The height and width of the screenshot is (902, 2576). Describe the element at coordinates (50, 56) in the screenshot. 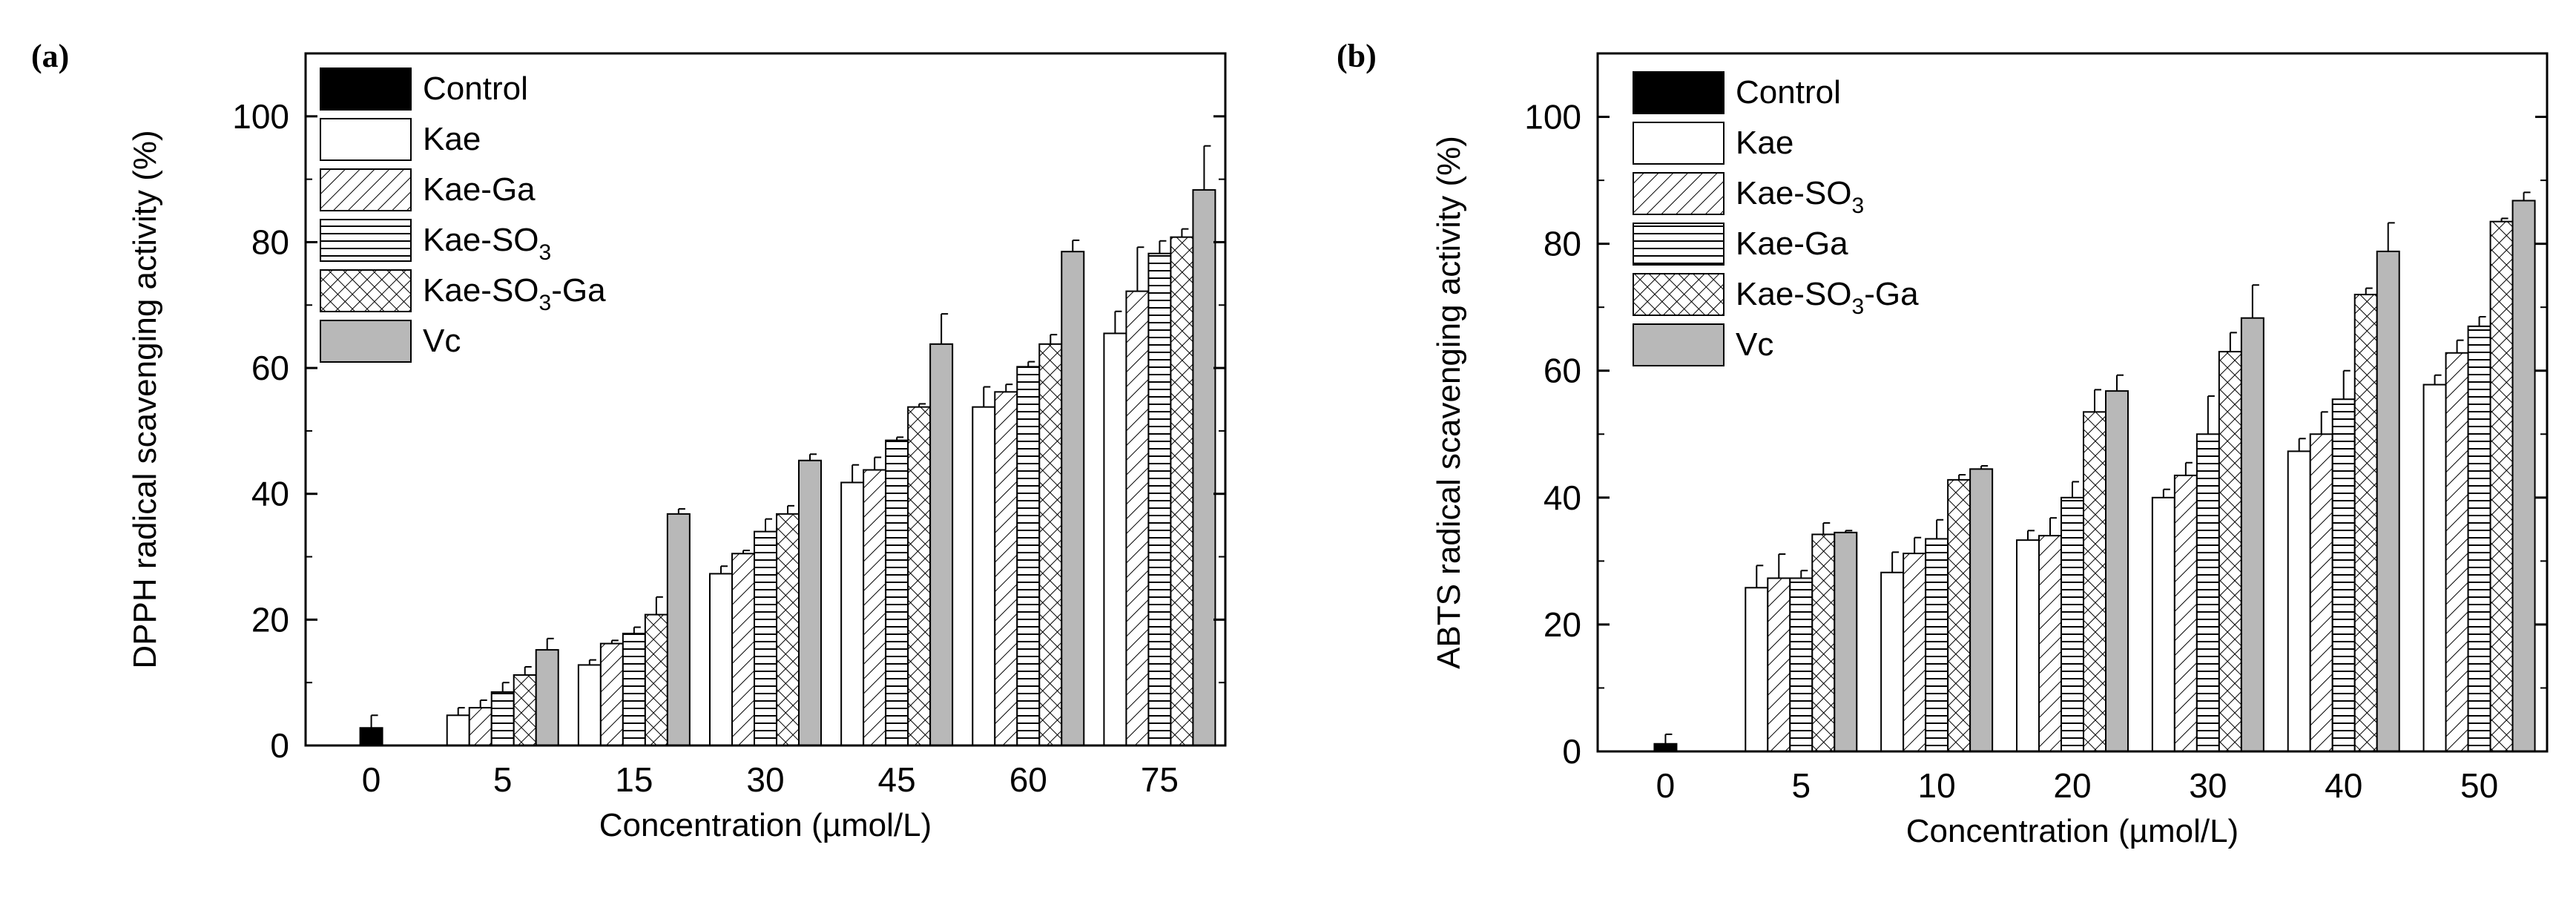

I see `panel-label: (a)` at that location.